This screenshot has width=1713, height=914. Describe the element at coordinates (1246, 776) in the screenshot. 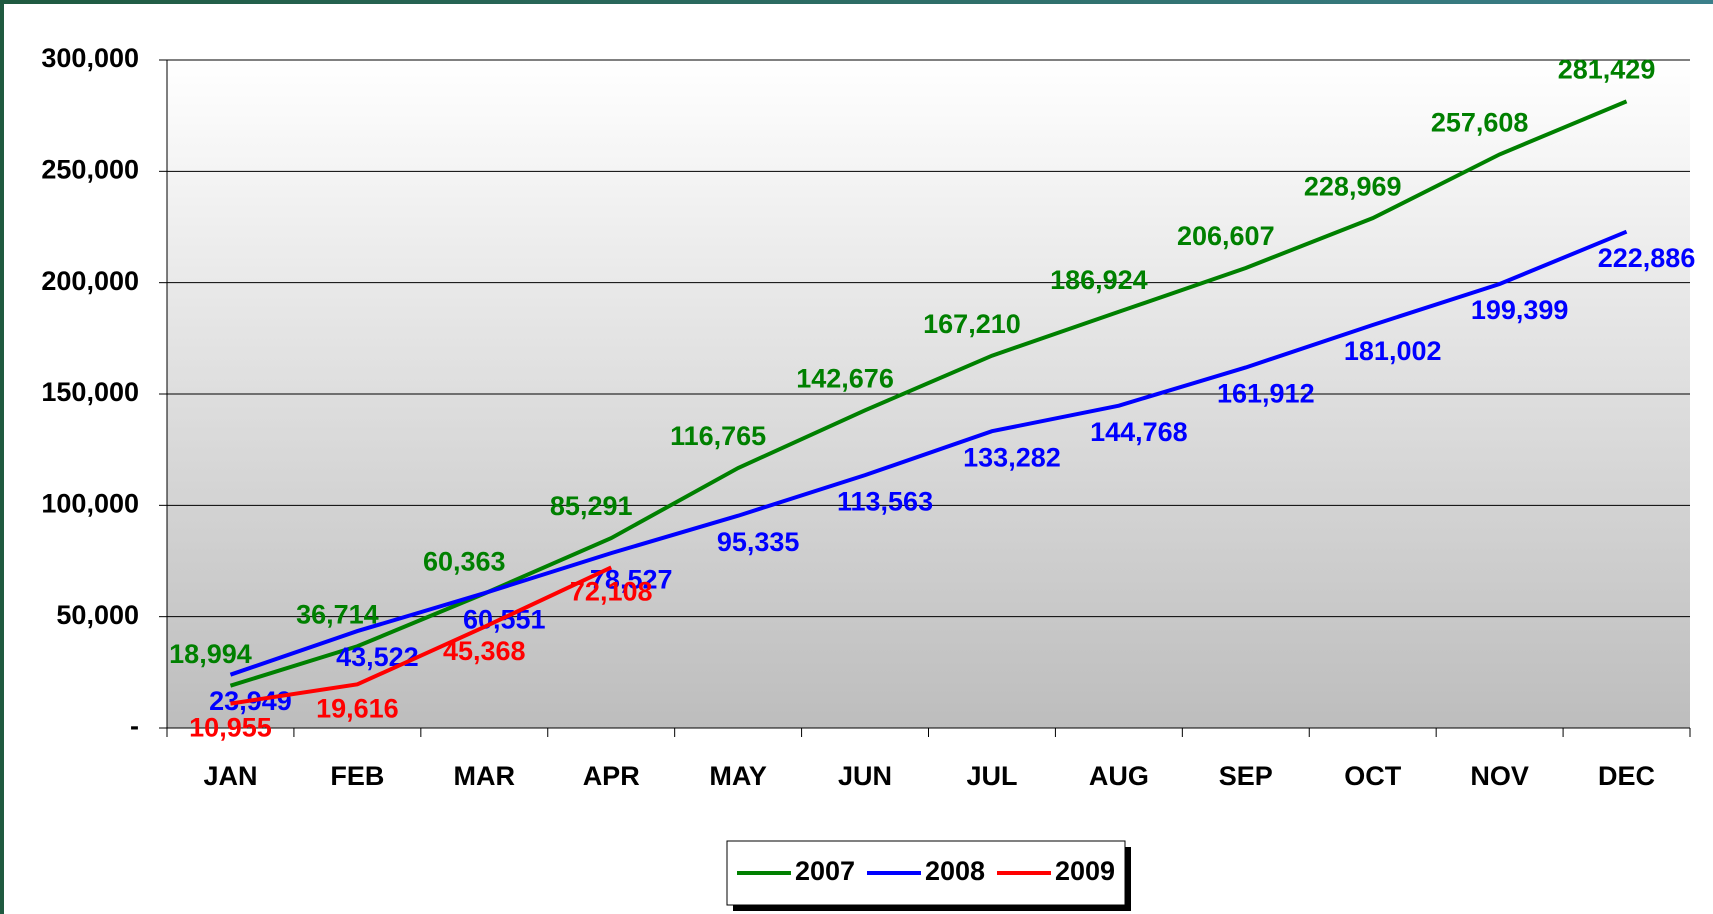

I see `x-tick-label: SEP` at that location.